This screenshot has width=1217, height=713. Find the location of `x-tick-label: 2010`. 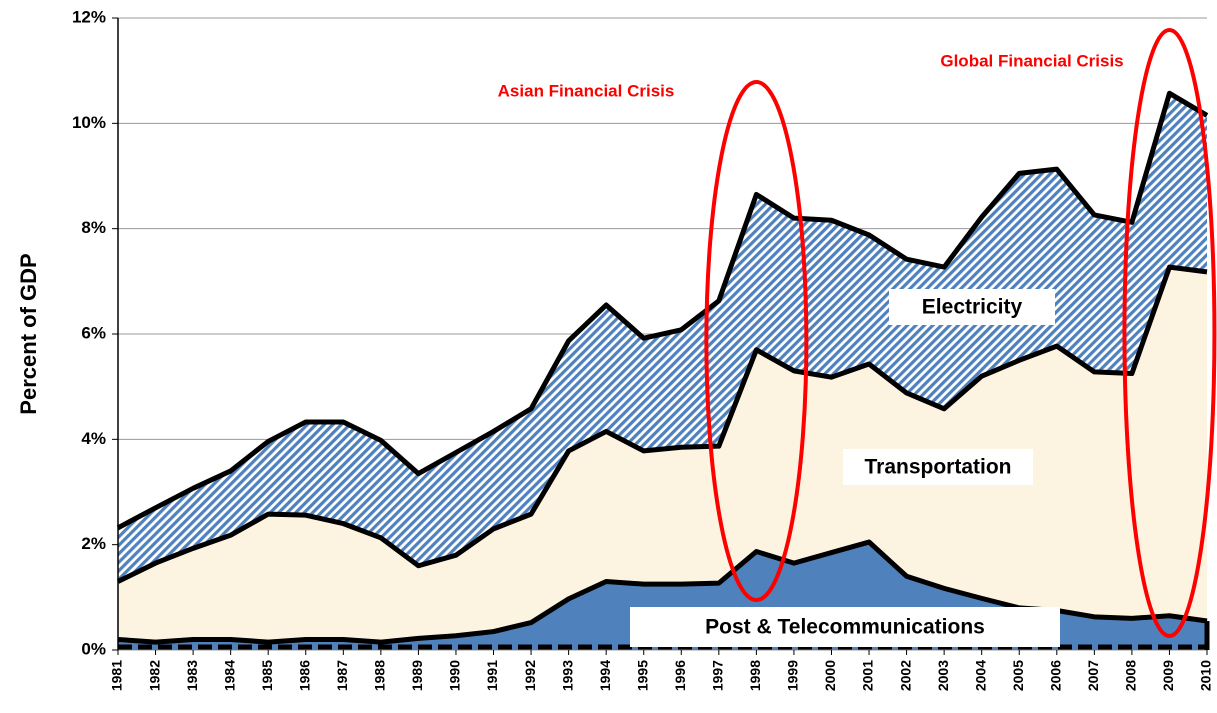

x-tick-label: 2010 is located at coordinates (1206, 675).